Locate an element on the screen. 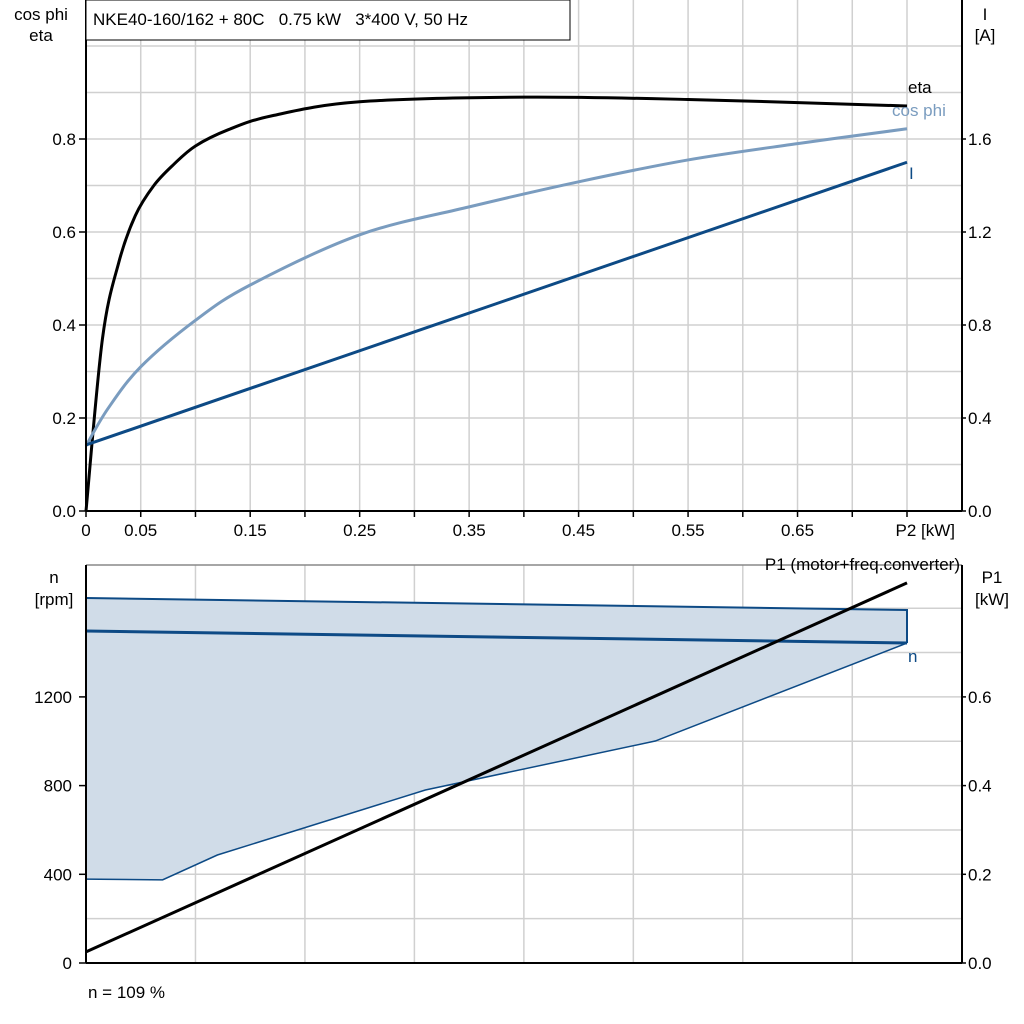  y-right-tick-label: 1.6 is located at coordinates (980, 139).